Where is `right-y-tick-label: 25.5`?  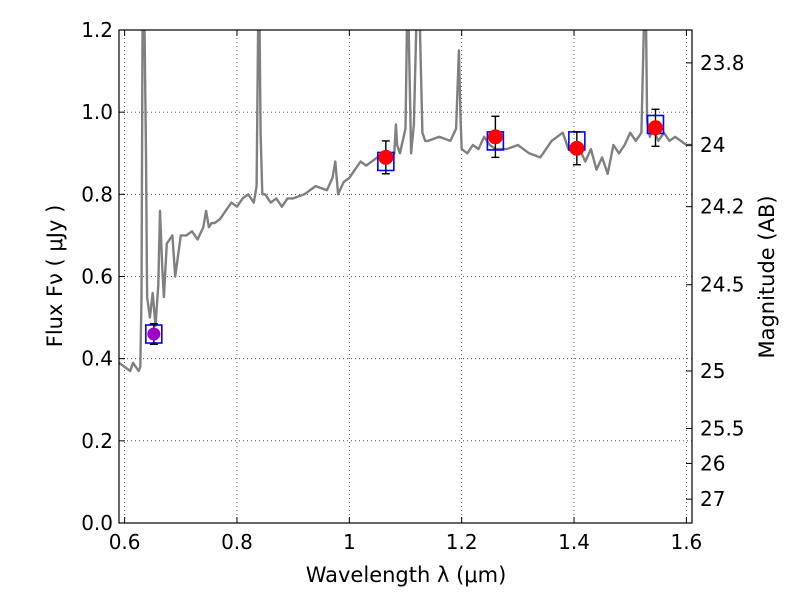 right-y-tick-label: 25.5 is located at coordinates (722, 429).